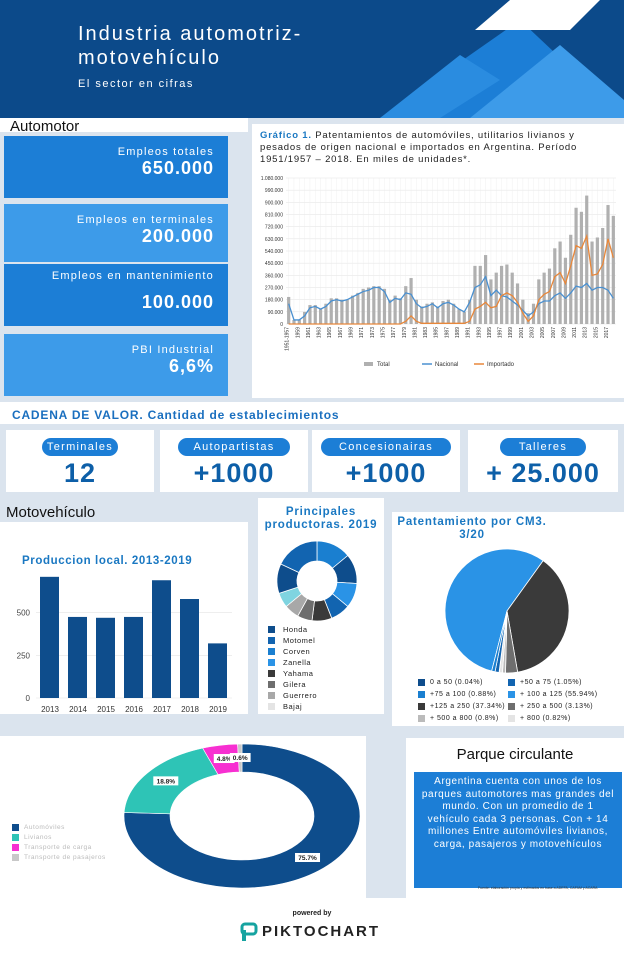  I want to click on stat-label: Empleos en terminales, so click(145, 220).